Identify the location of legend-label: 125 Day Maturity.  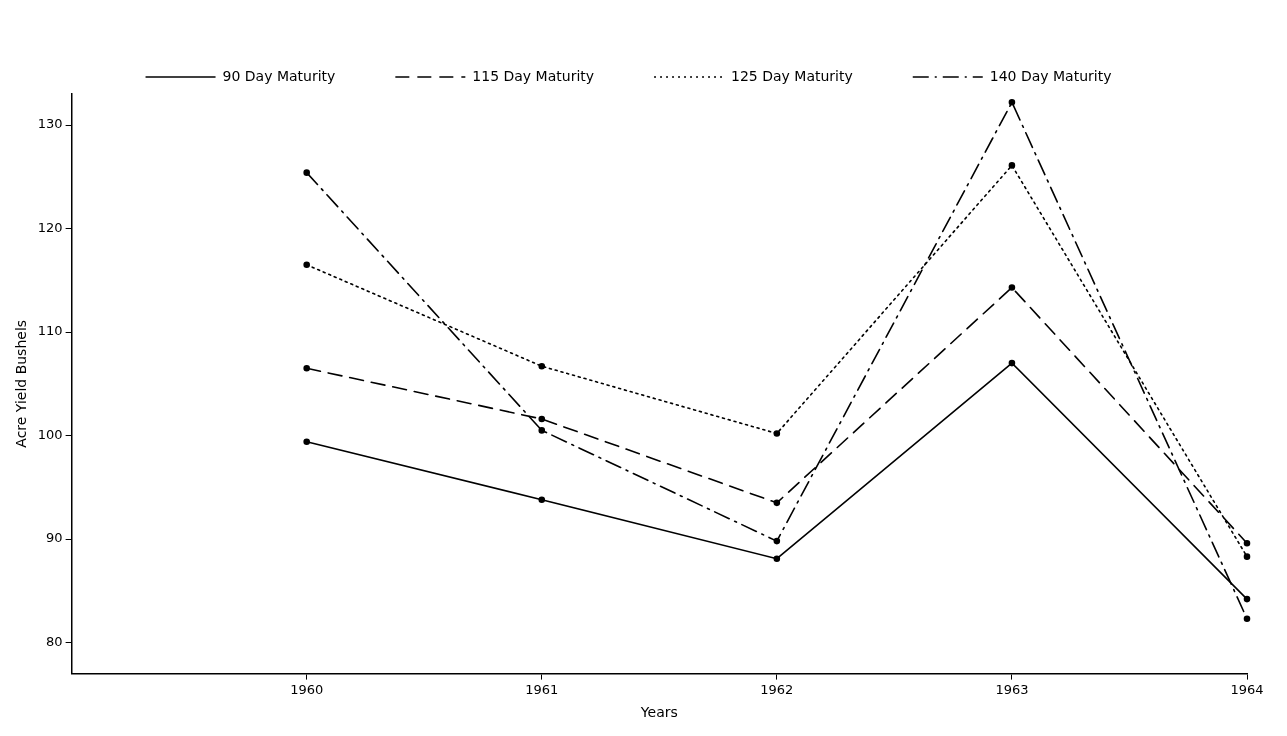
(792, 75).